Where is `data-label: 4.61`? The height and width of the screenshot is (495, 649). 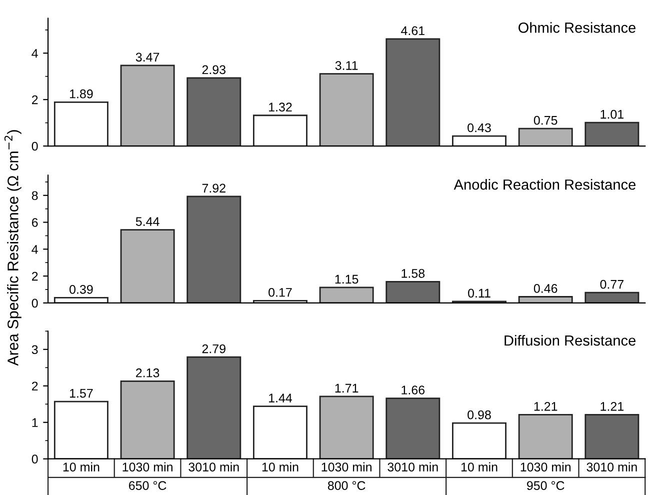 data-label: 4.61 is located at coordinates (412, 31).